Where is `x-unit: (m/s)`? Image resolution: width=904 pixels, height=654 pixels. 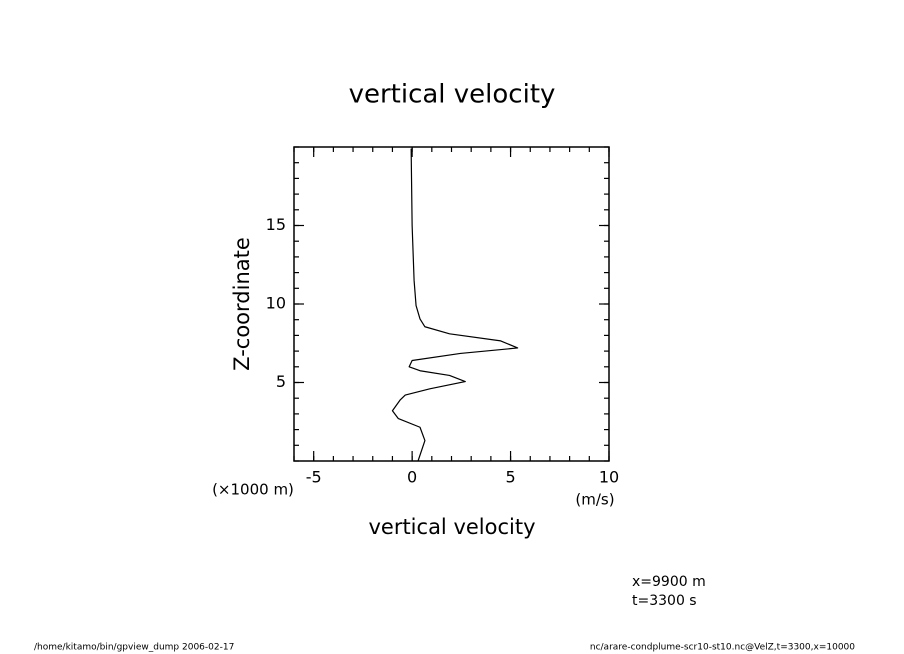 x-unit: (m/s) is located at coordinates (594, 500).